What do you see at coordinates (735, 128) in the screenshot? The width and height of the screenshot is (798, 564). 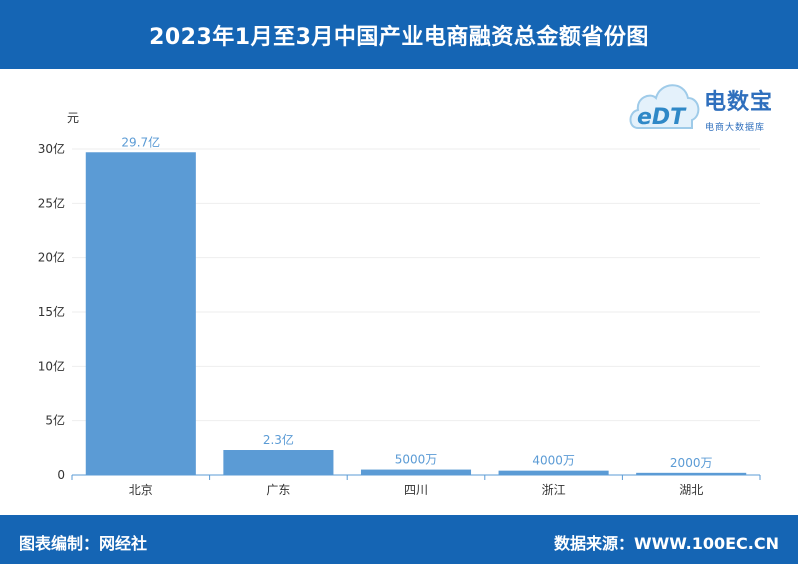 I see `logo-subtitle: 电商大数据库` at bounding box center [735, 128].